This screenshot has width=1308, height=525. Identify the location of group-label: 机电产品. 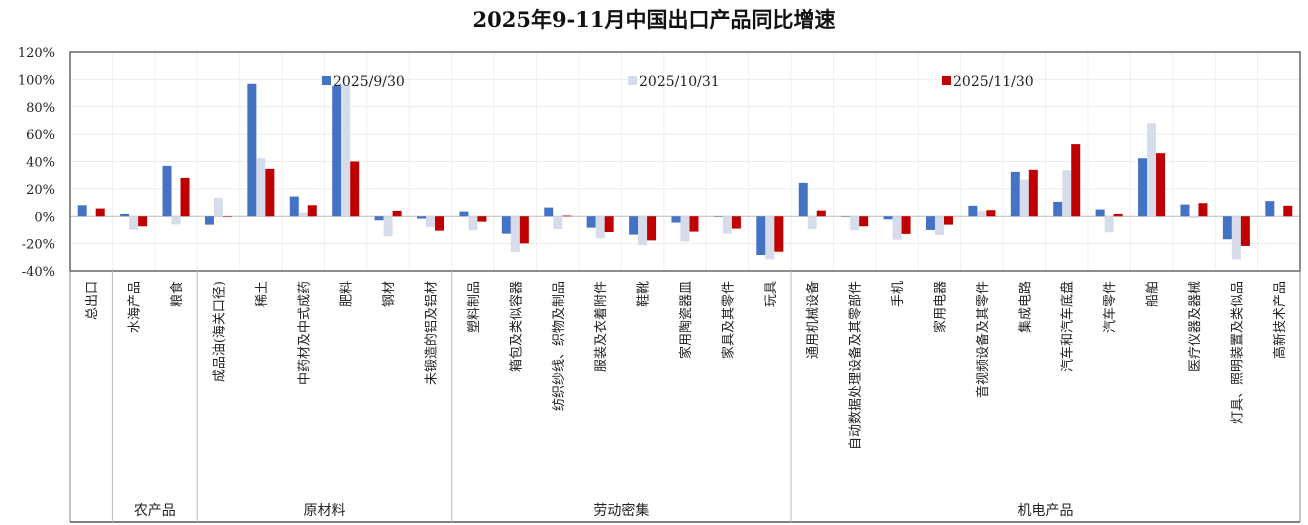
(1046, 511).